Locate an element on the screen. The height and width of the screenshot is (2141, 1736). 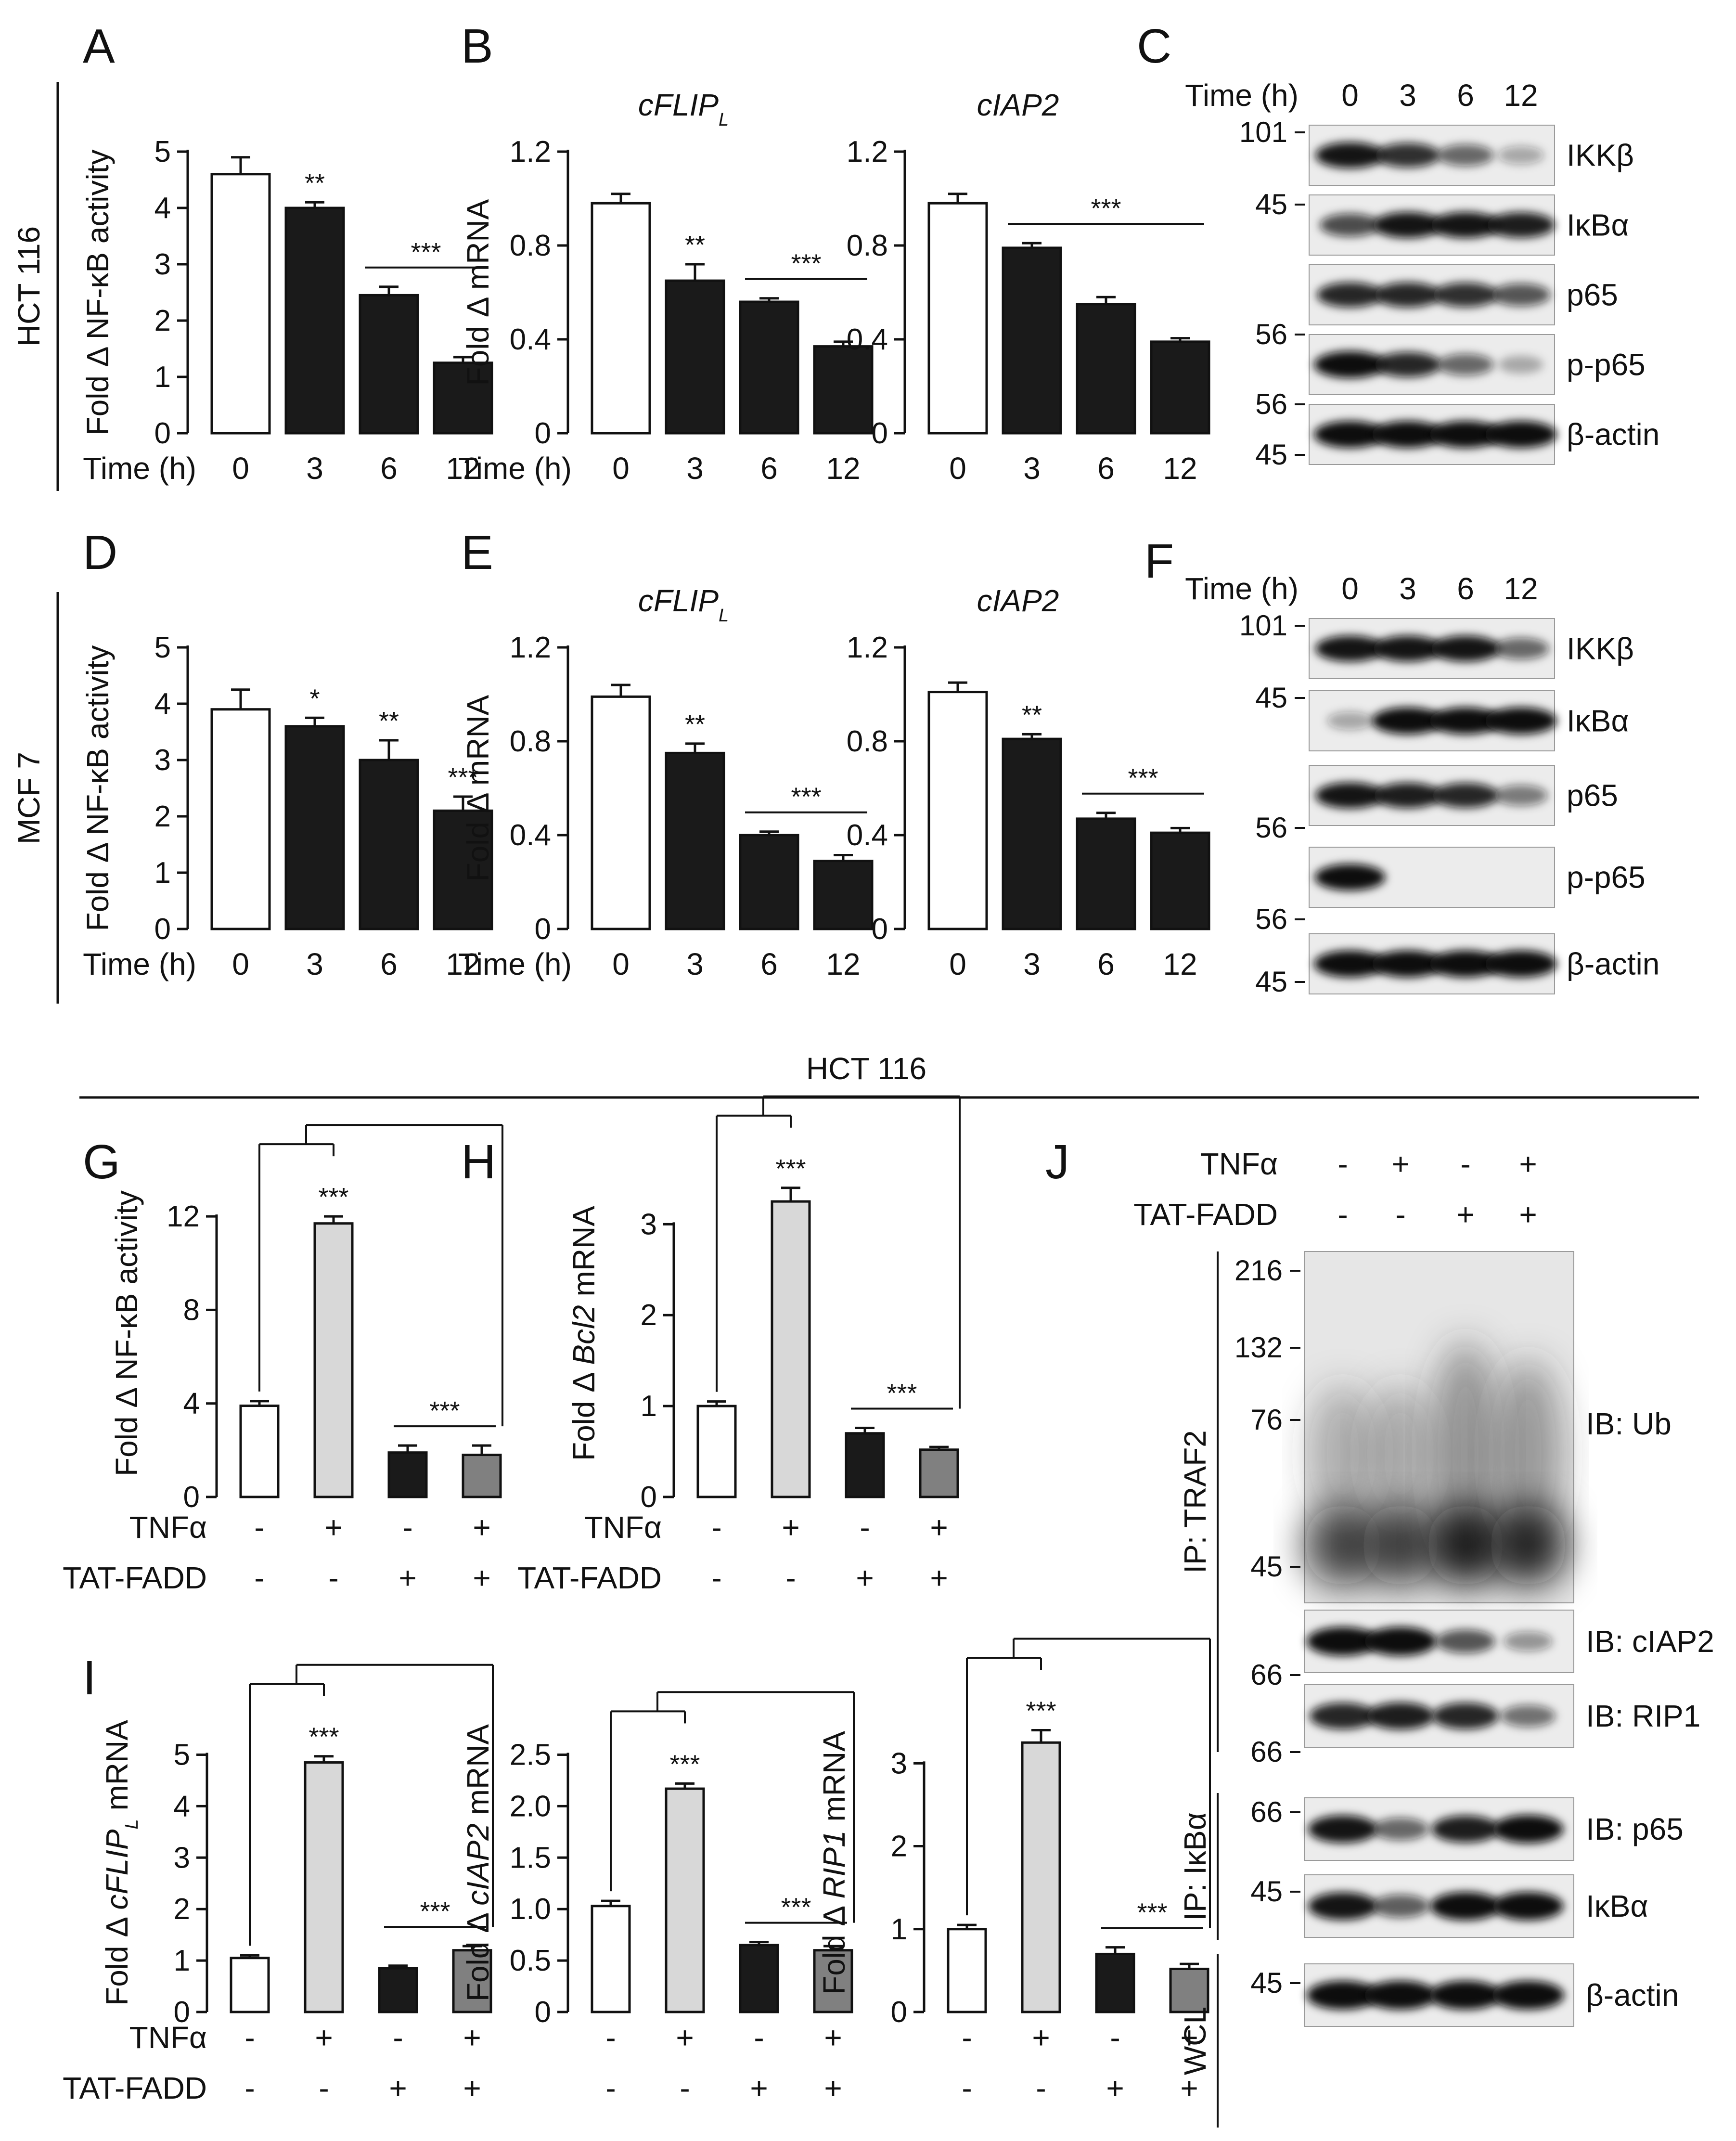
panel-letter-d: D is located at coordinates (100, 553).